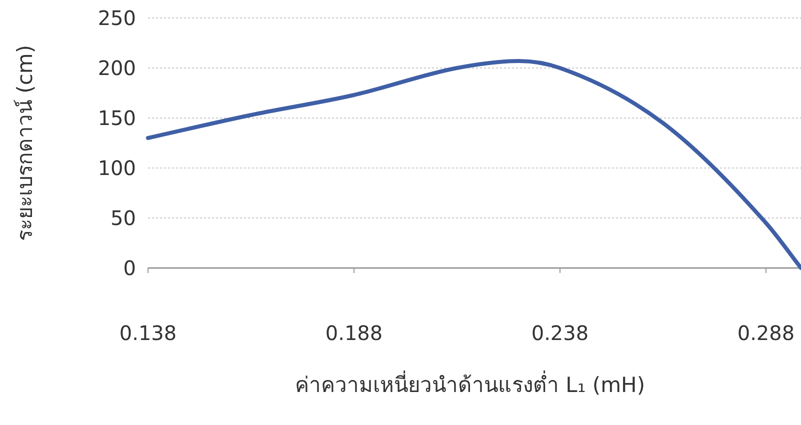 This screenshot has height=425, width=801. I want to click on y-tick-label: 0, so click(129, 268).